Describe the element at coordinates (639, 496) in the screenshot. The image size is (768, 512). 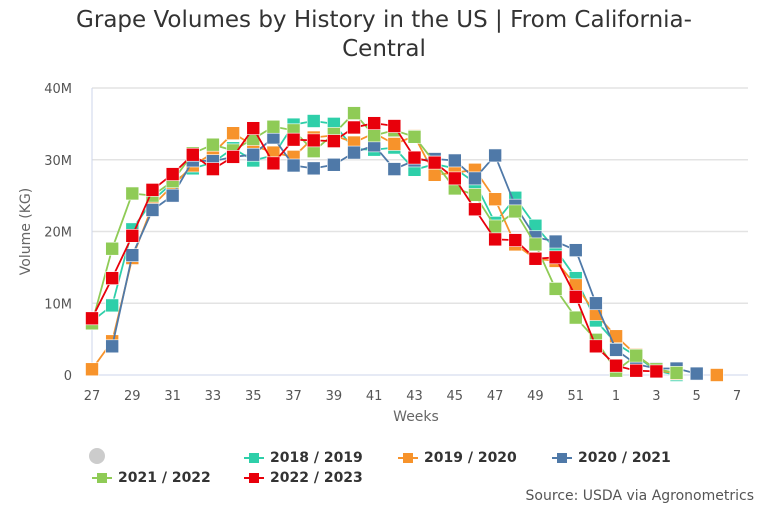
I see `source-credit: Source: USDA via Agronometrics` at that location.